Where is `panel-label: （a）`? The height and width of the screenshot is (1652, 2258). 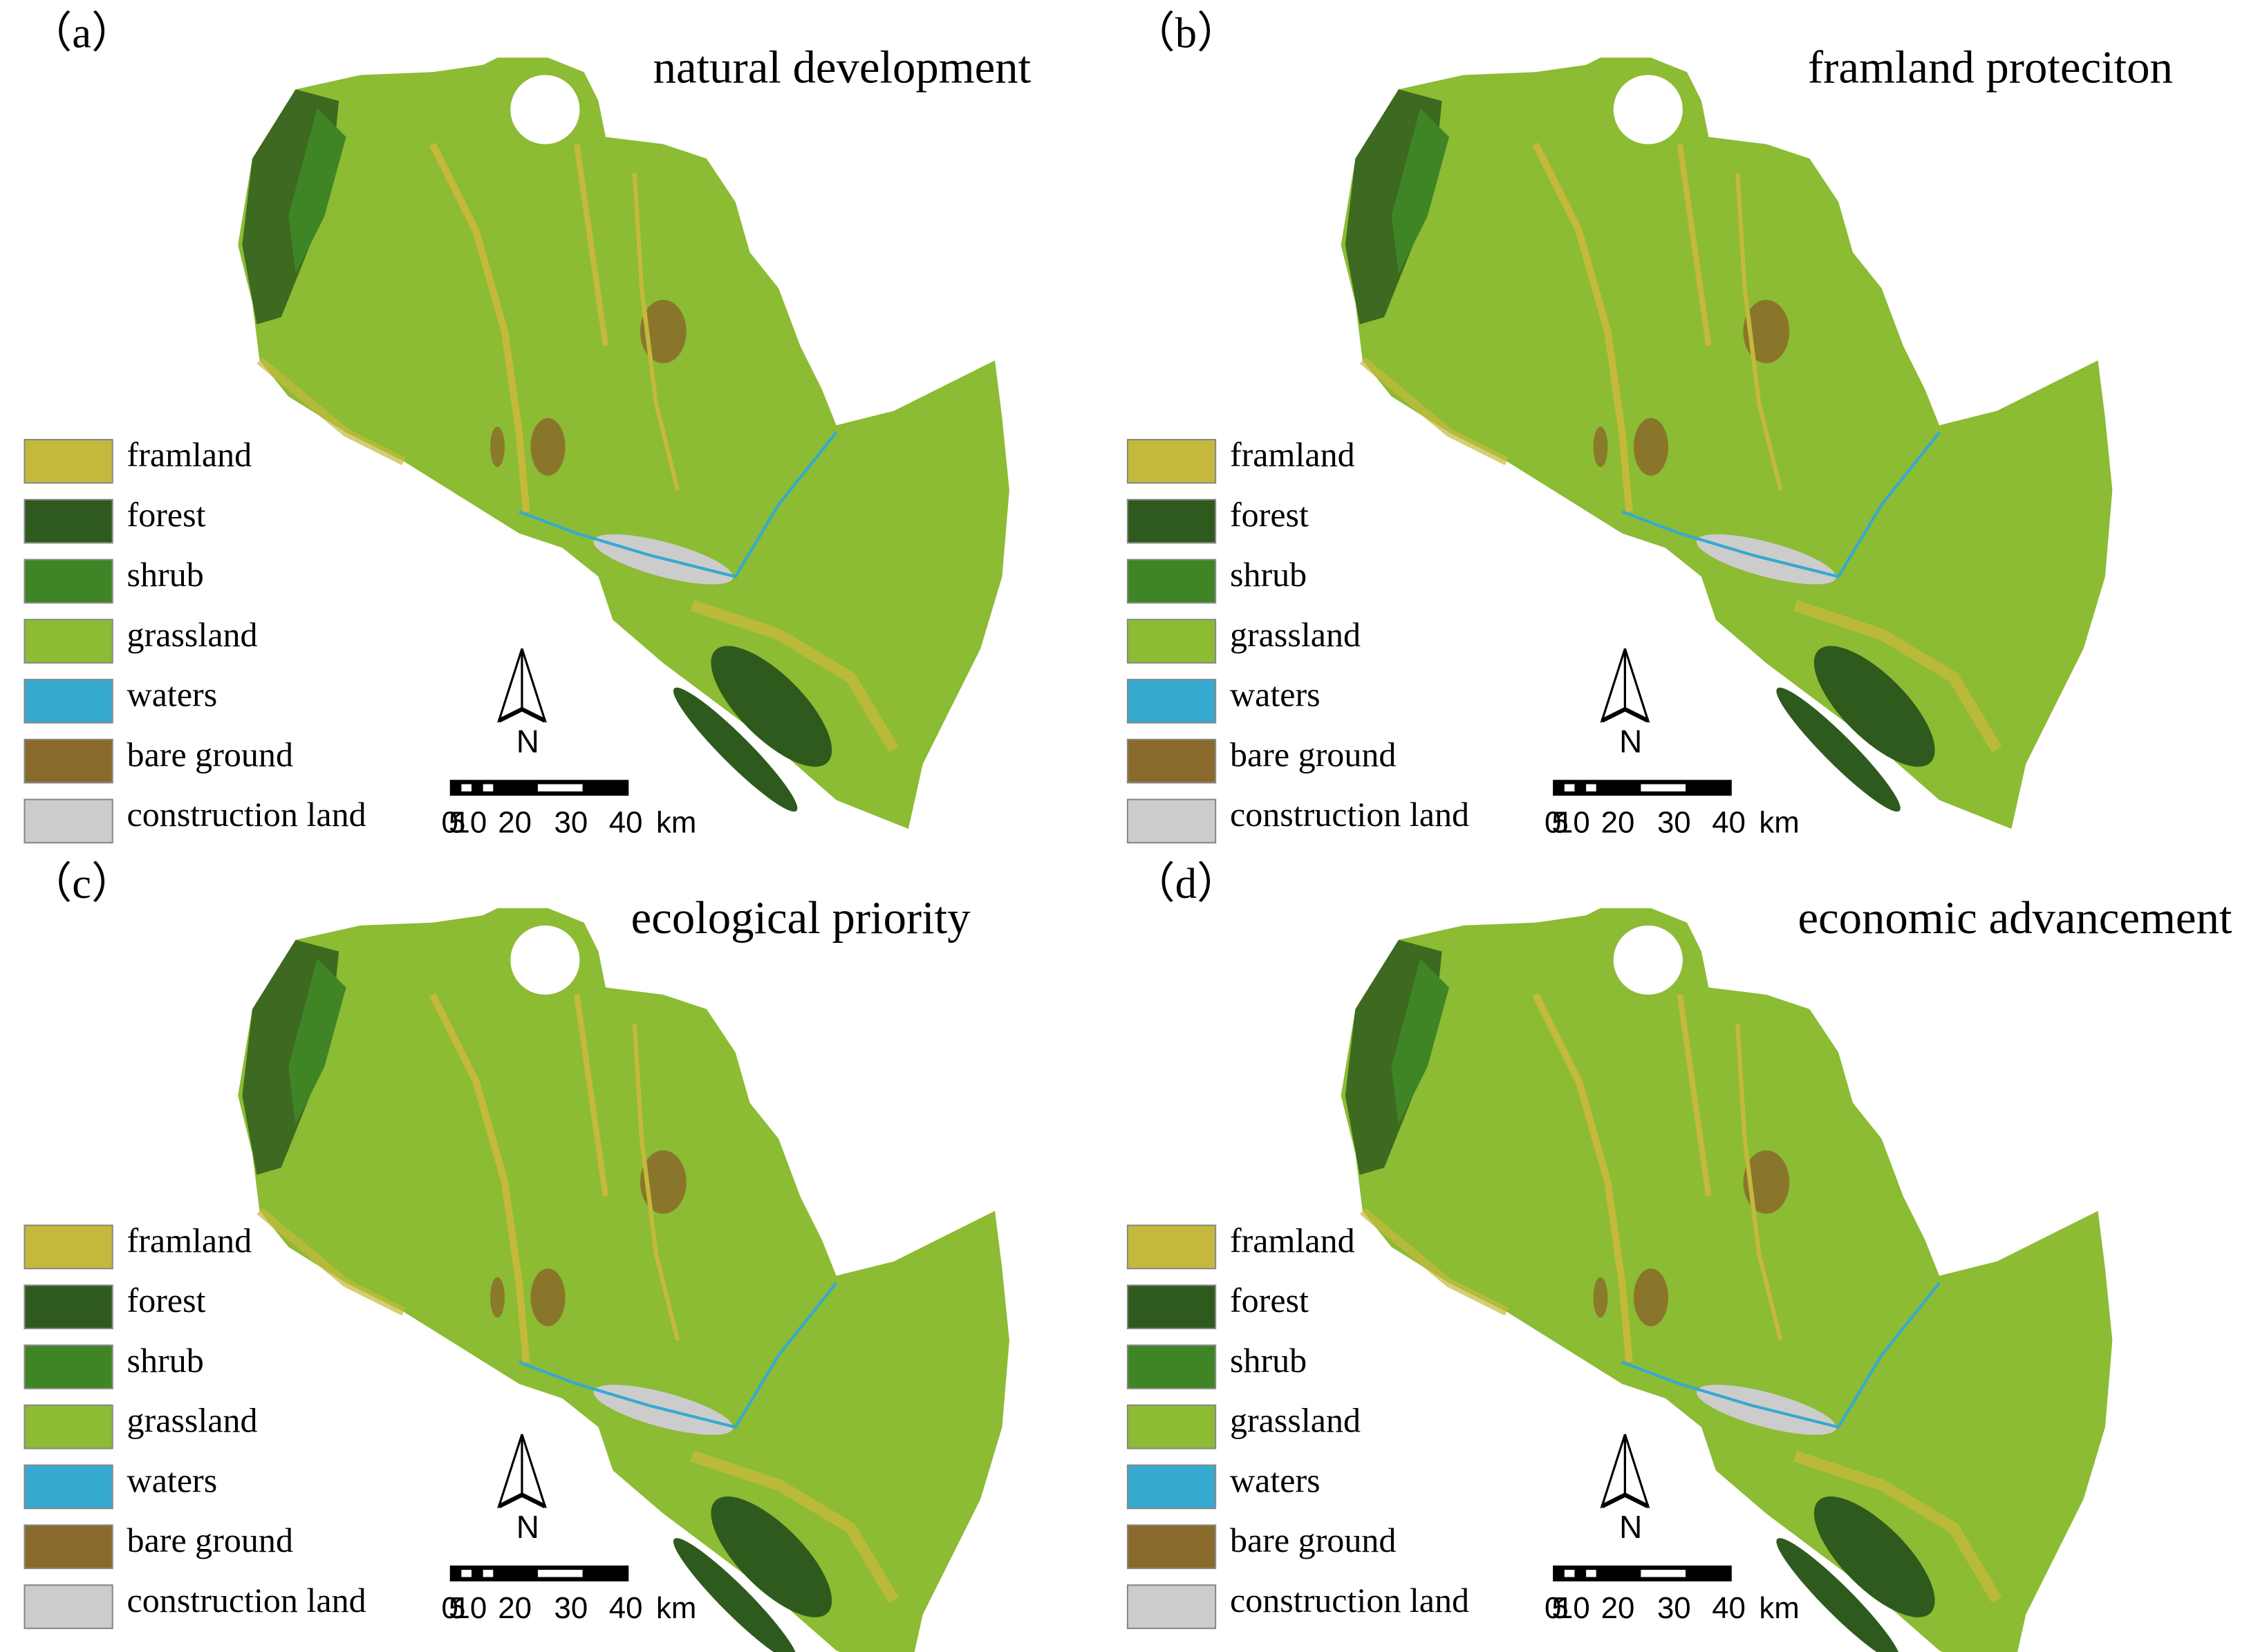
panel-label: （a） is located at coordinates (82, 33).